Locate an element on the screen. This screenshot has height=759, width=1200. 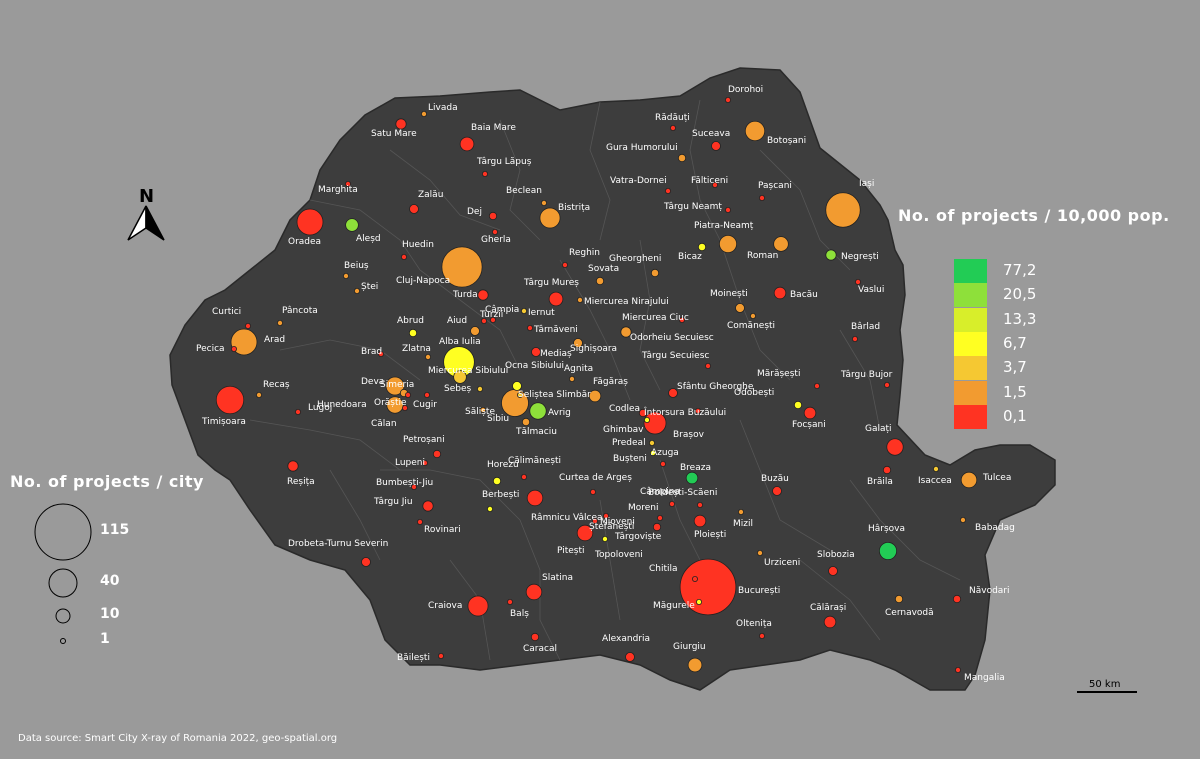
city-label: Predeal is located at coordinates (629, 443).